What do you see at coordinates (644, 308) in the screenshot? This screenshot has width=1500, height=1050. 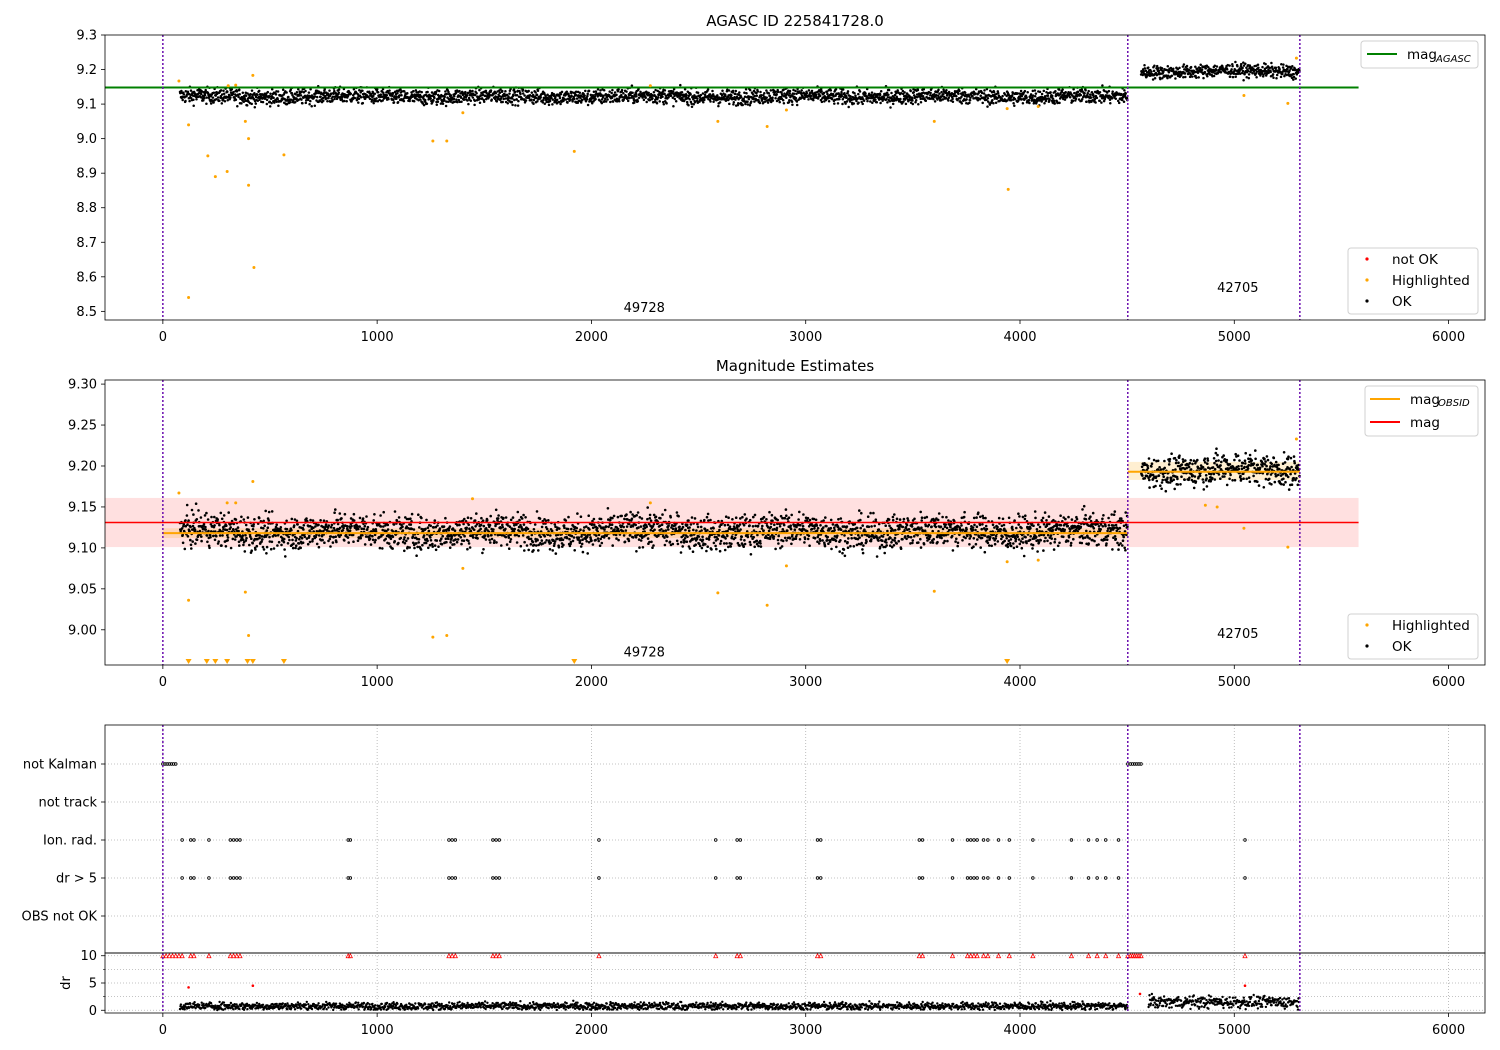 I see `obsid-label: 49728` at bounding box center [644, 308].